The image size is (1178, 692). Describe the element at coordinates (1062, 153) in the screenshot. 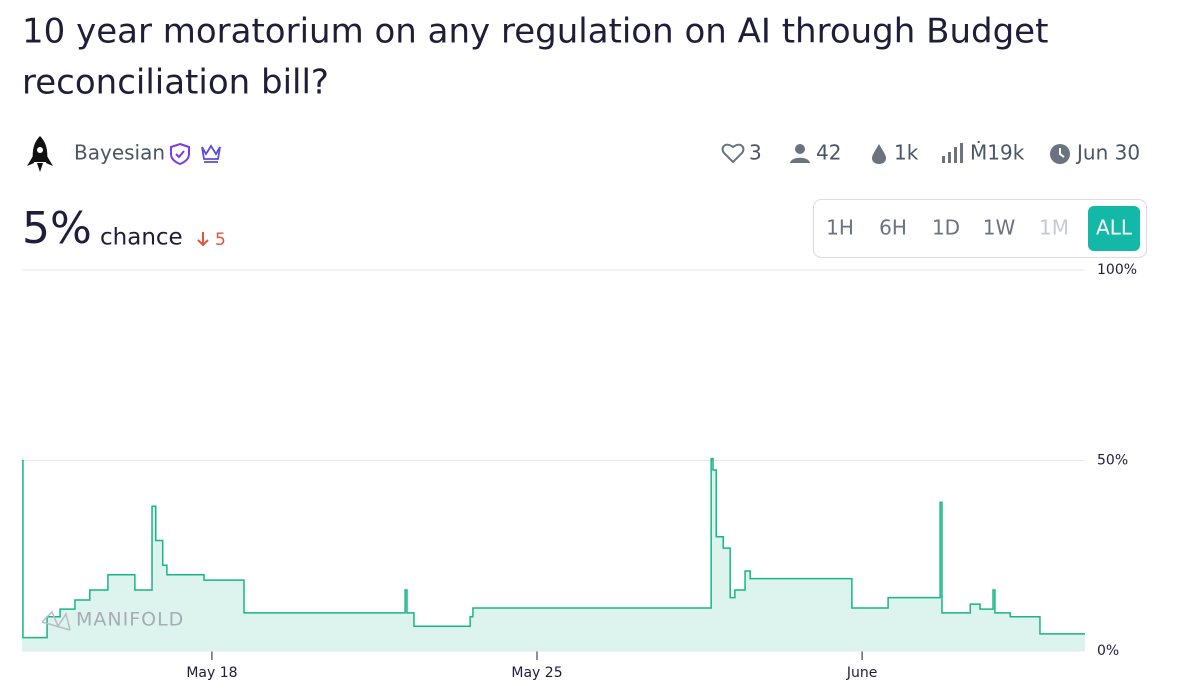

I see `close-icon` at that location.